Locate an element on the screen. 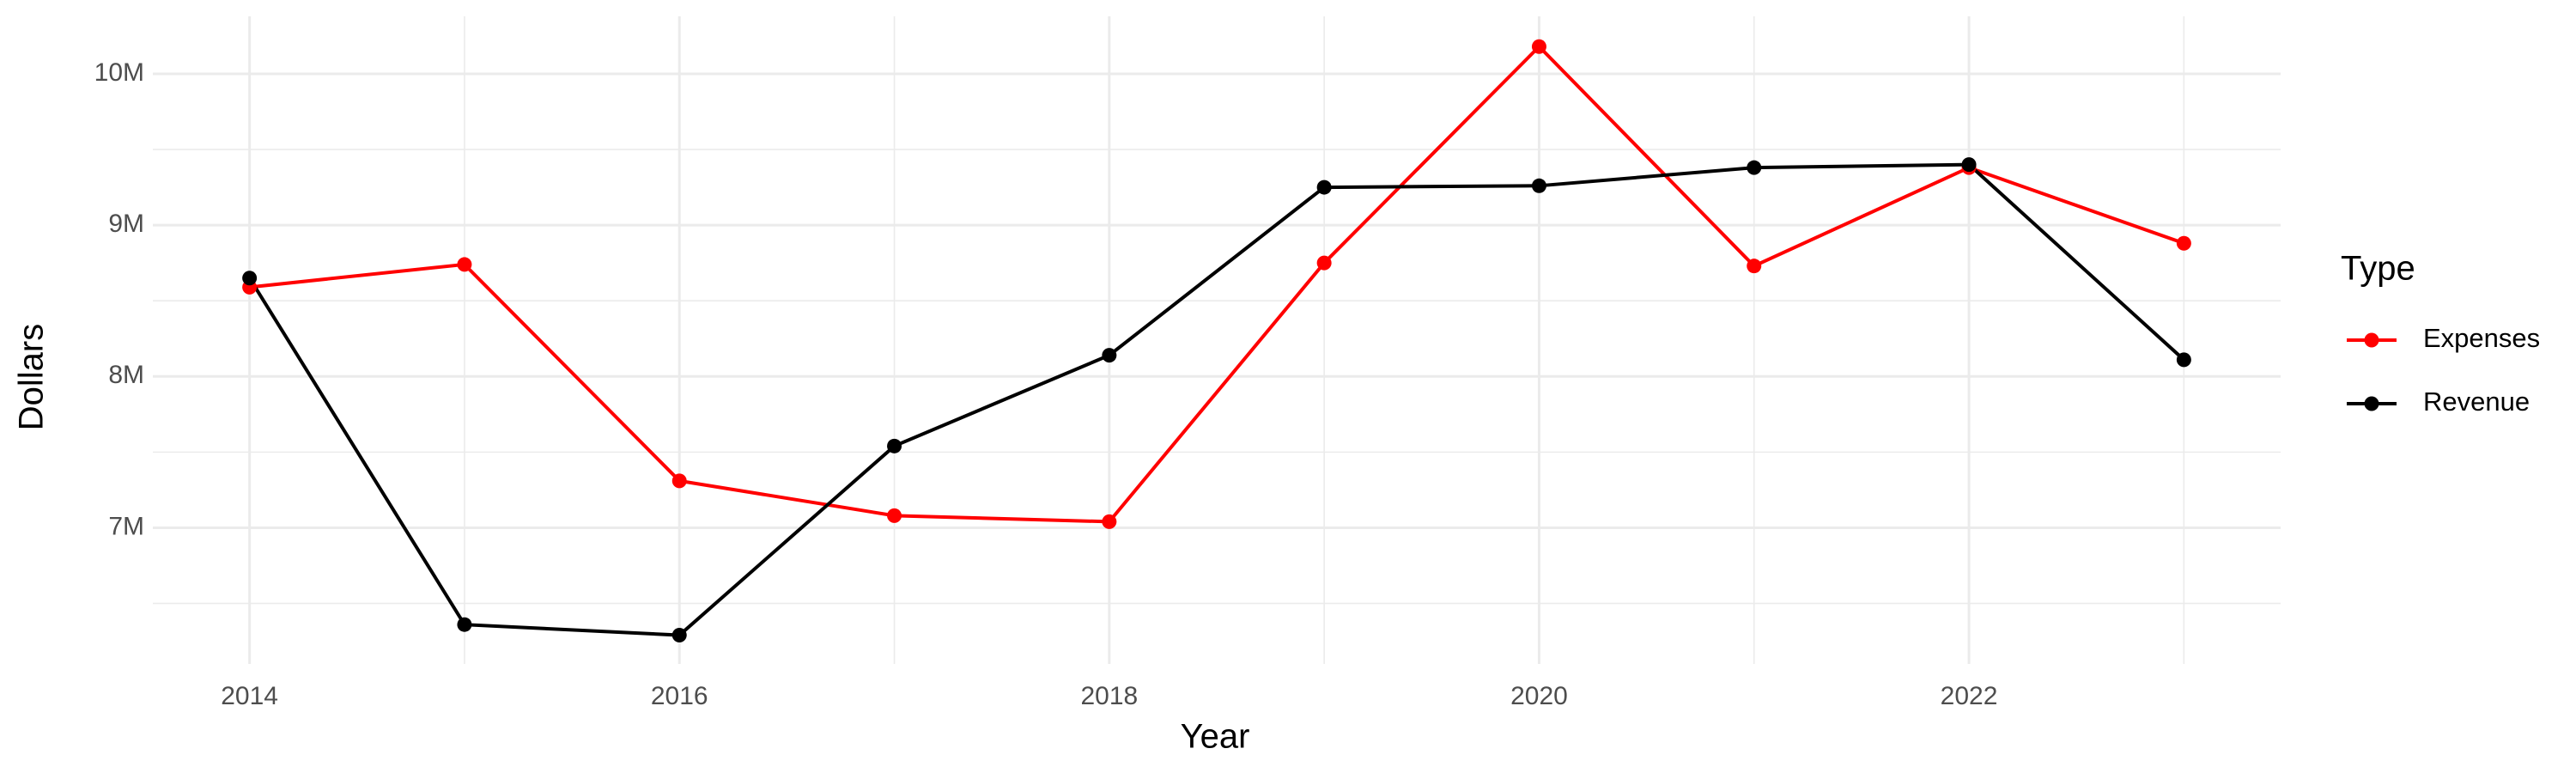  legend-label: Revenue is located at coordinates (2477, 401).